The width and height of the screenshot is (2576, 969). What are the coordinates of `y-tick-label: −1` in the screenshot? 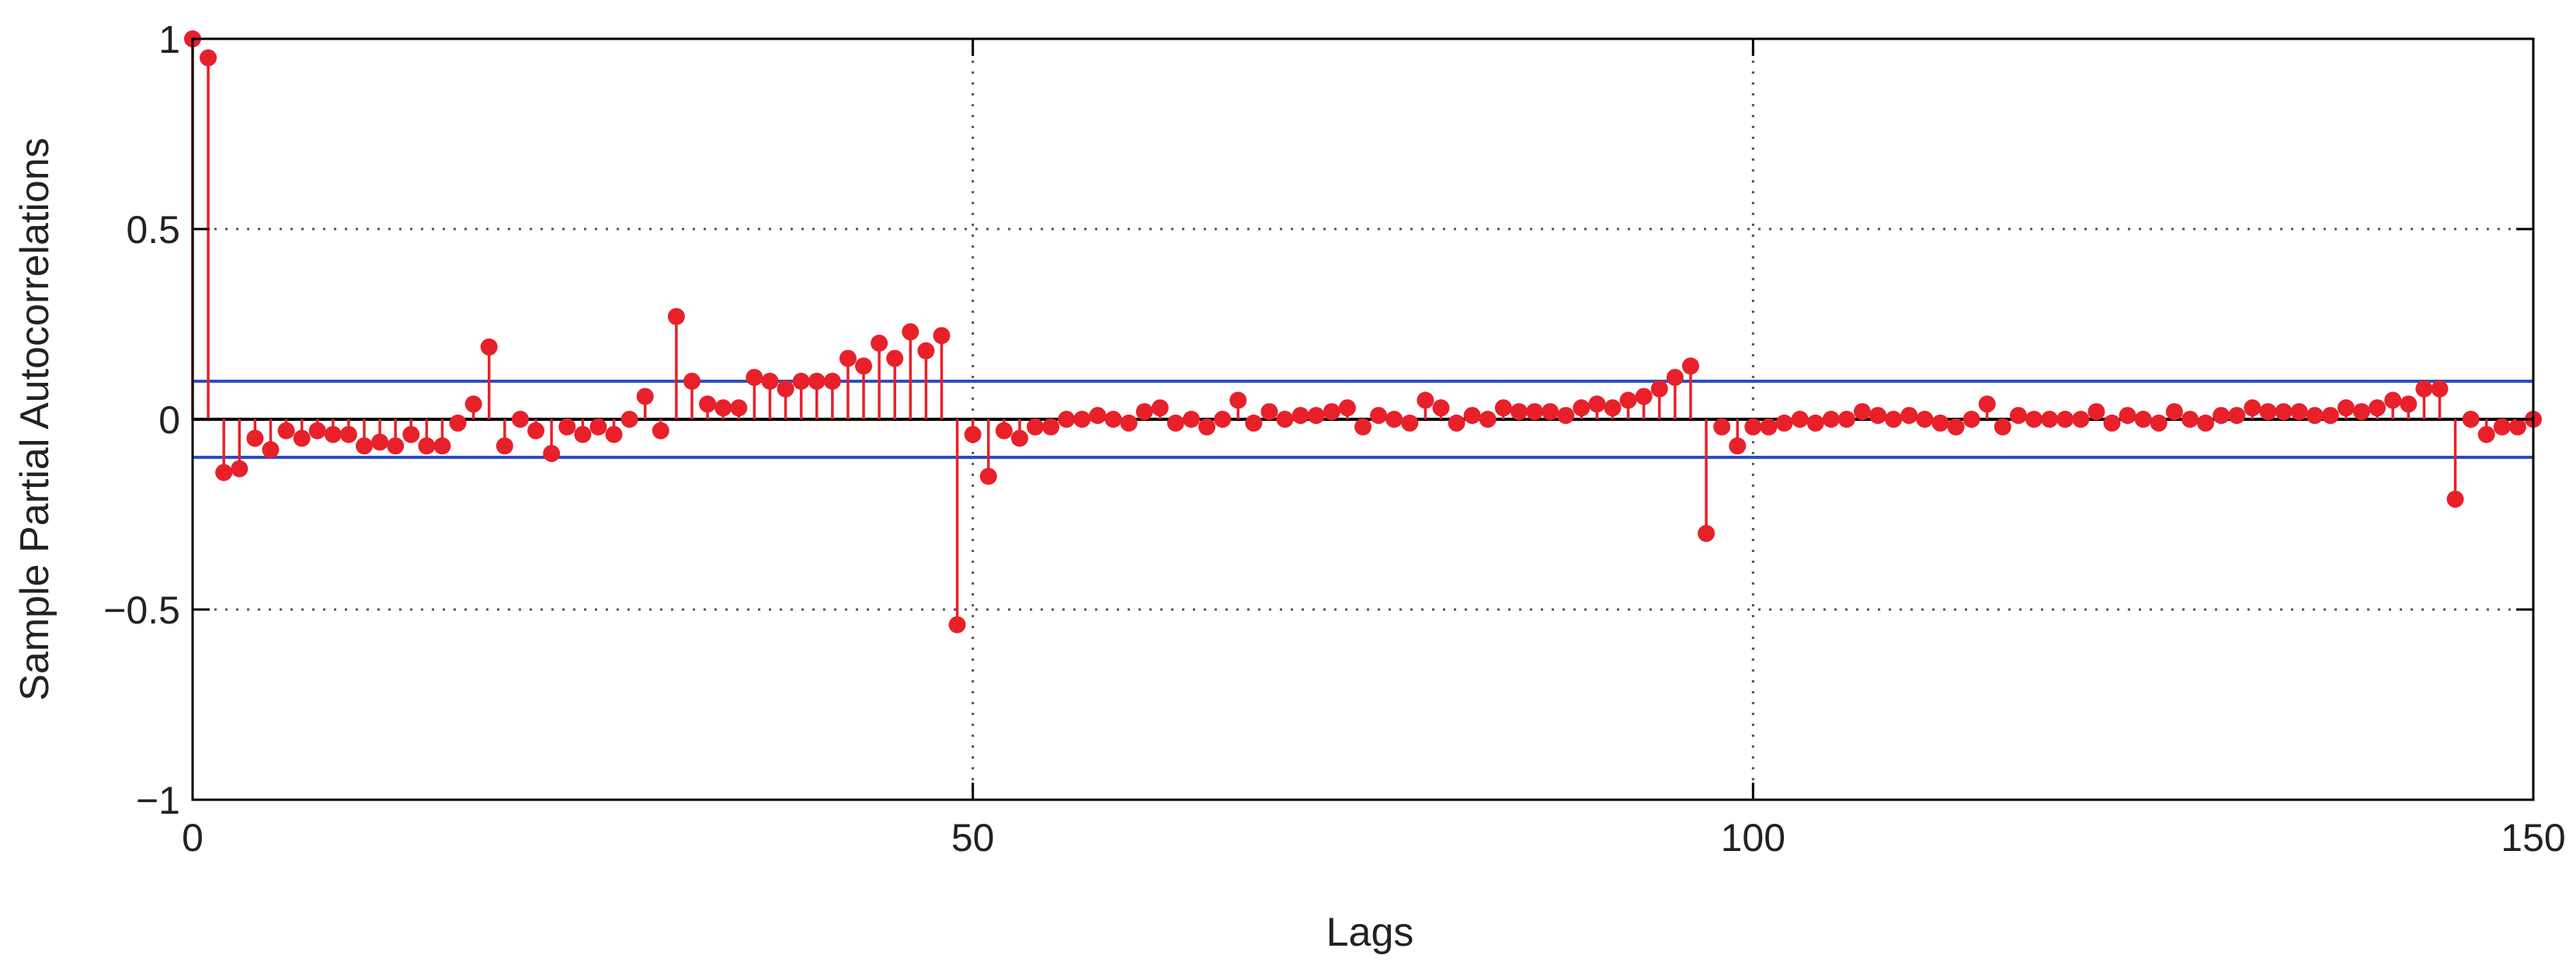 It's located at (158, 800).